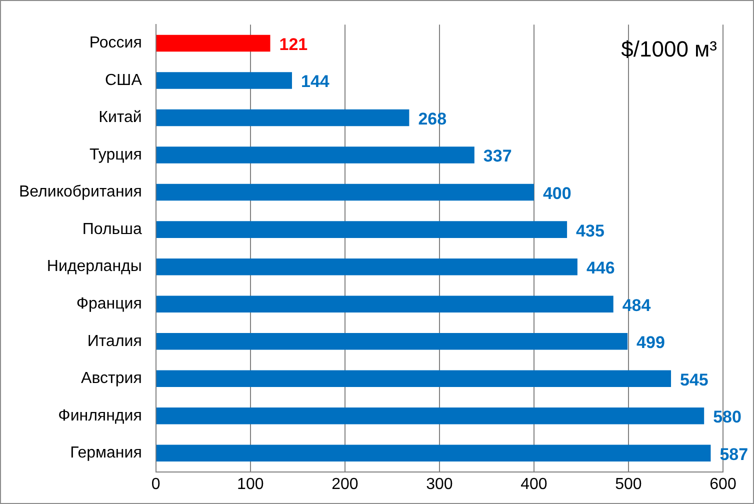 This screenshot has height=504, width=754. Describe the element at coordinates (114, 341) in the screenshot. I see `y-tick-label: Италия` at that location.